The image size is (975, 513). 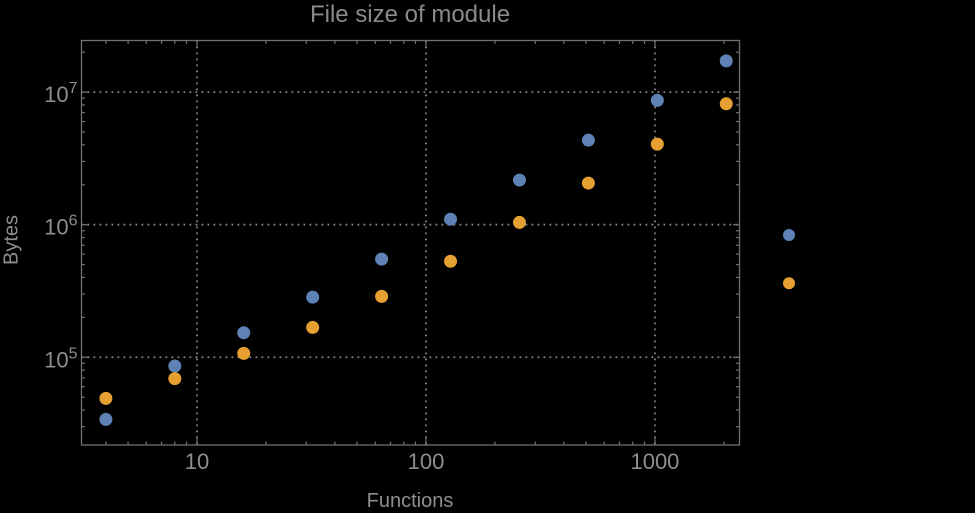 I want to click on y-tick-label: 10⁵, so click(x=60, y=358).